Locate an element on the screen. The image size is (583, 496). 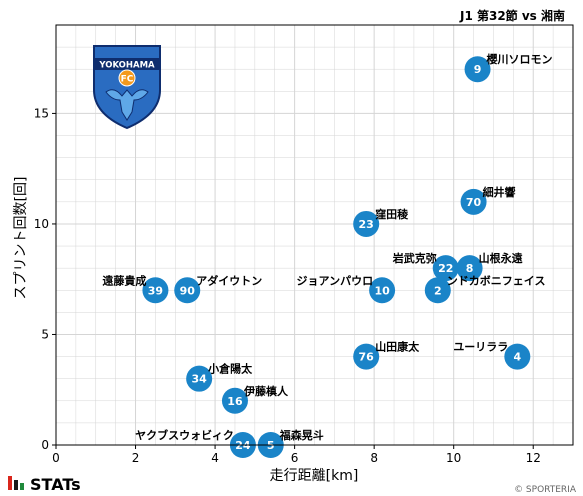
y-tick-label: 10 is located at coordinates (41, 224).